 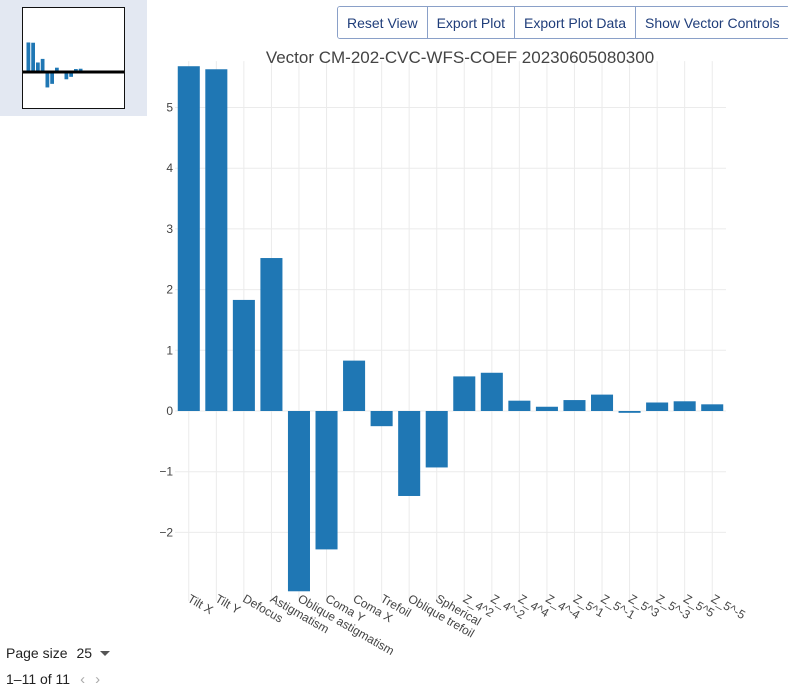 I want to click on reset-view-button: Reset View, so click(x=383, y=22).